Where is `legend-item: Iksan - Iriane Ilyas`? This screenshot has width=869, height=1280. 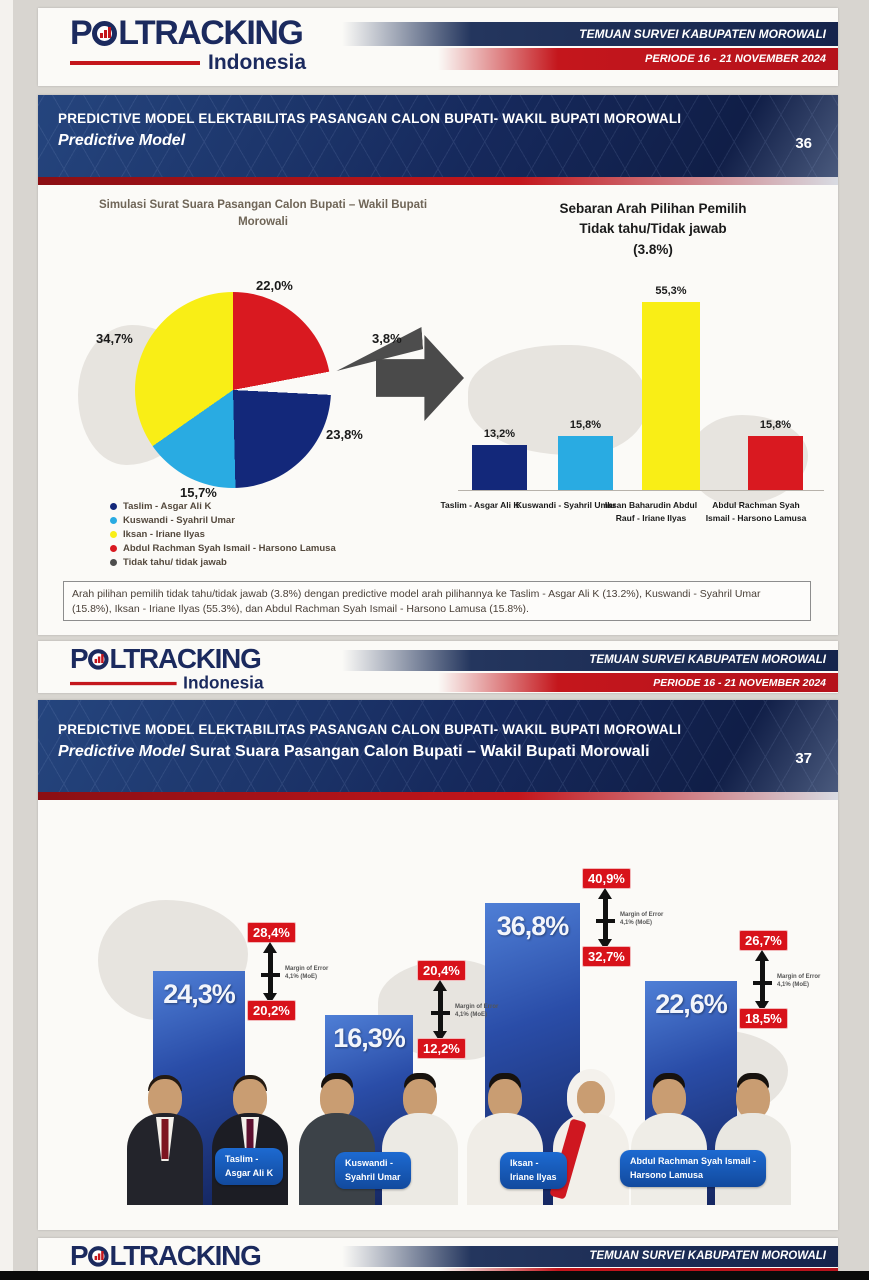 legend-item: Iksan - Iriane Ilyas is located at coordinates (223, 534).